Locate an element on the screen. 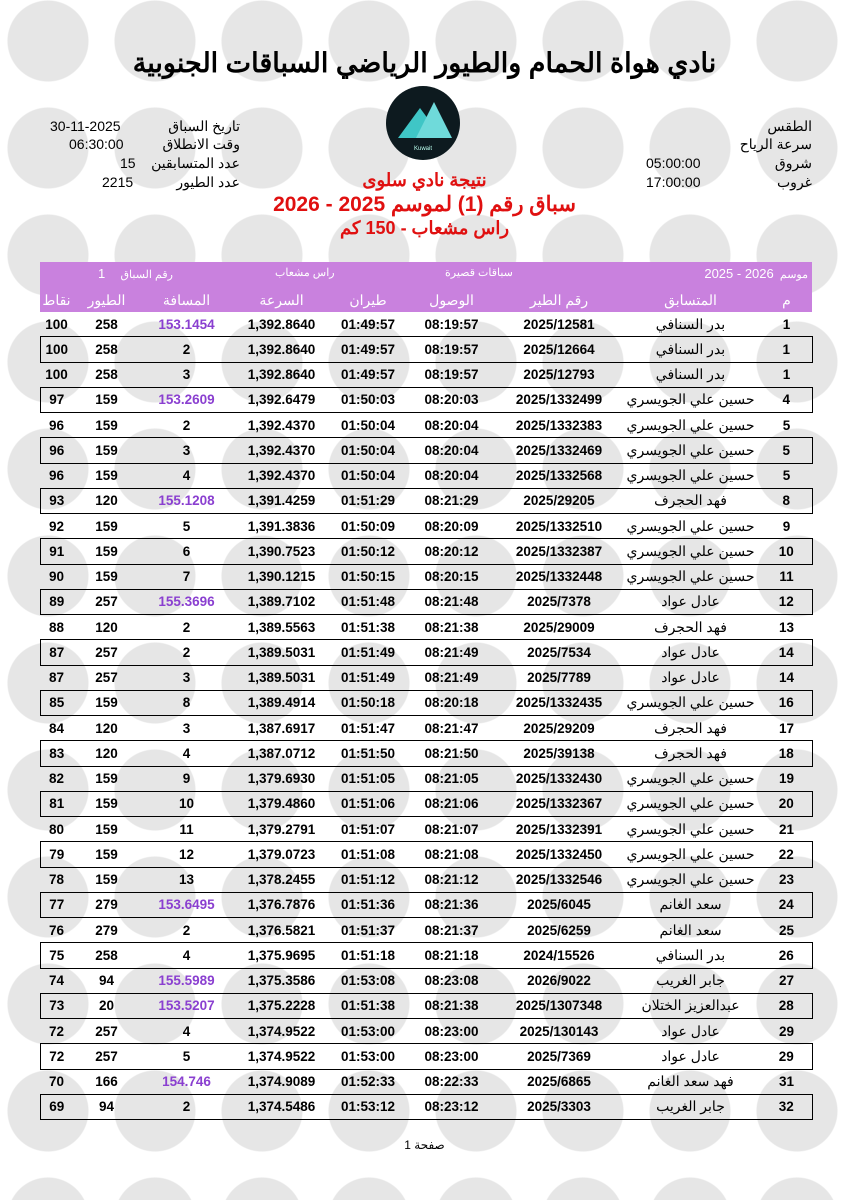  cell-speed: 1,389.4914 is located at coordinates (281, 703).